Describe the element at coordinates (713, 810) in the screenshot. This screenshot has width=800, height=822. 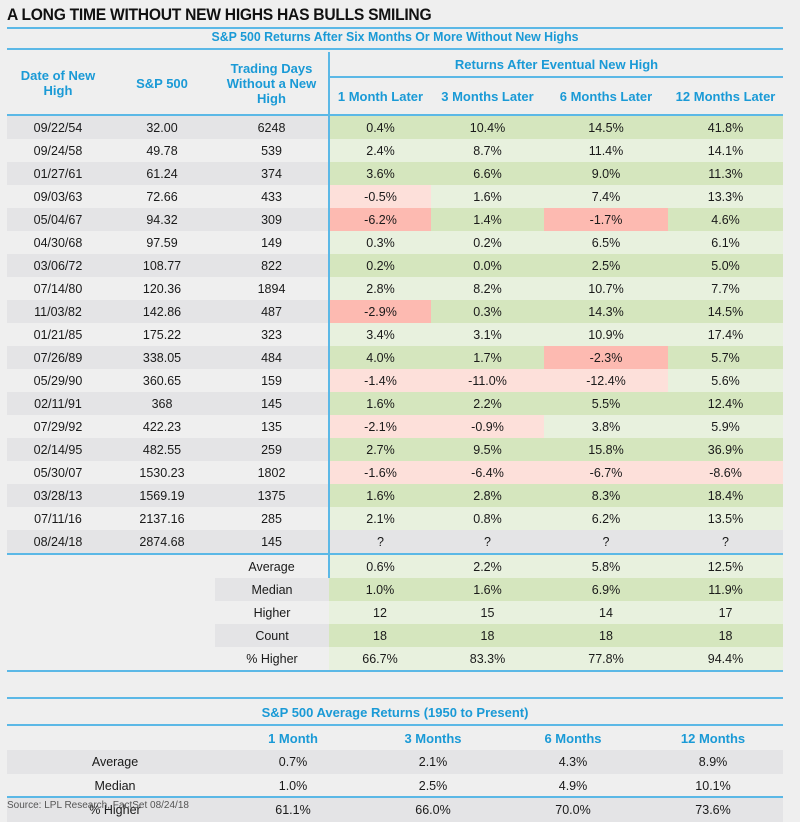
I see `benchmark-value: 73.6%` at that location.